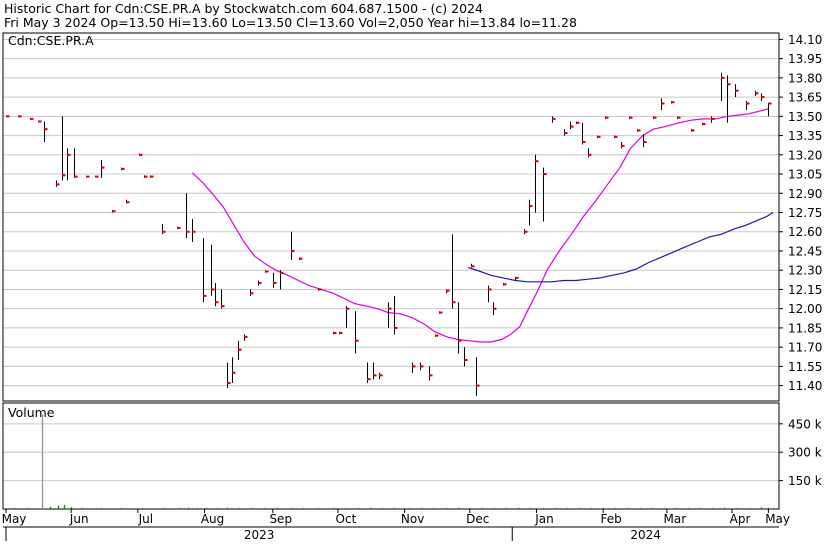 The image size is (830, 547). I want to click on price-tick-label: 13.95, so click(805, 59).